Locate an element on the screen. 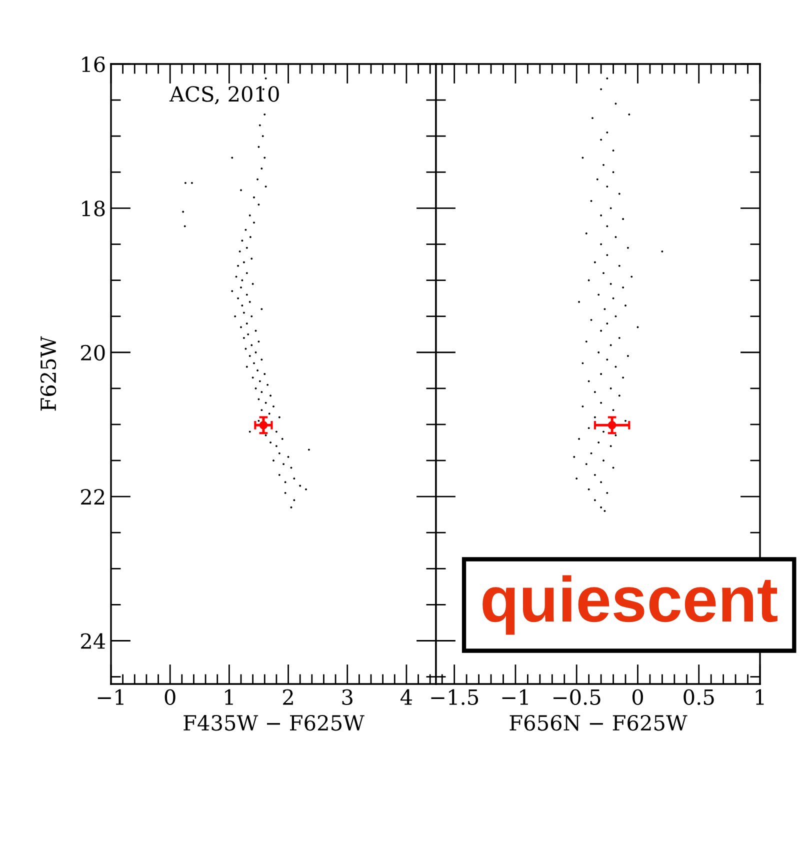 This screenshot has height=847, width=803. x-tick-label: 3 is located at coordinates (347, 697).